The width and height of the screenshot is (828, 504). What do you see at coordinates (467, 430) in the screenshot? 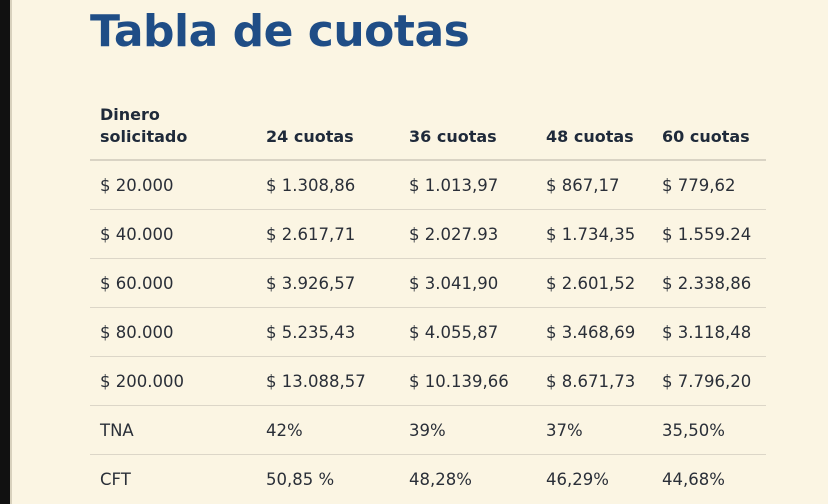
I see `table-cell: 39%` at bounding box center [467, 430].